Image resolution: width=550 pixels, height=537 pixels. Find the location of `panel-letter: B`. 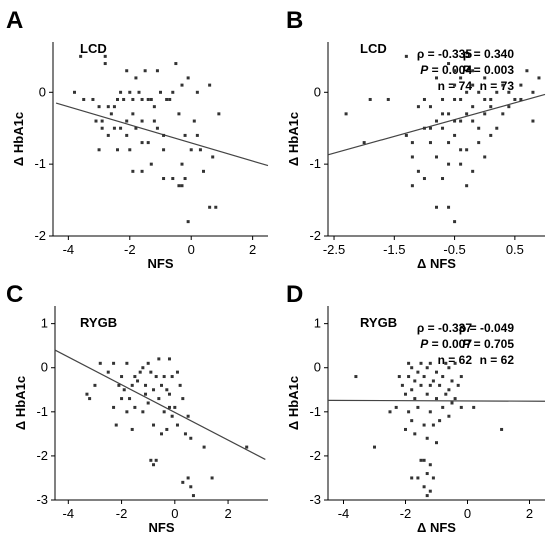

panel-letter: B is located at coordinates (294, 20).